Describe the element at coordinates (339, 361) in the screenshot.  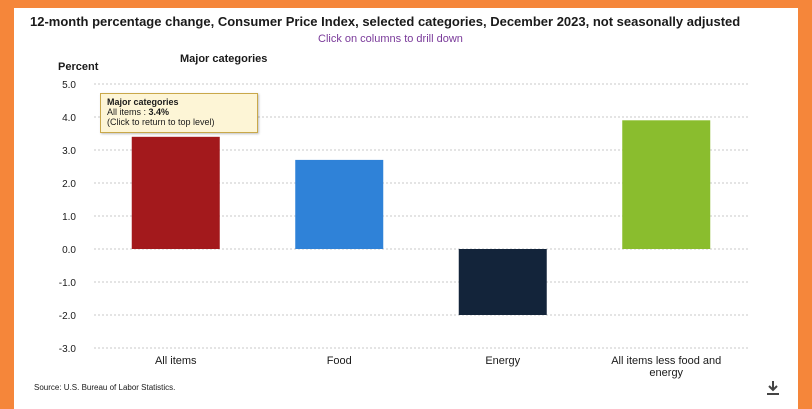
I see `x-tick-label: Food` at that location.